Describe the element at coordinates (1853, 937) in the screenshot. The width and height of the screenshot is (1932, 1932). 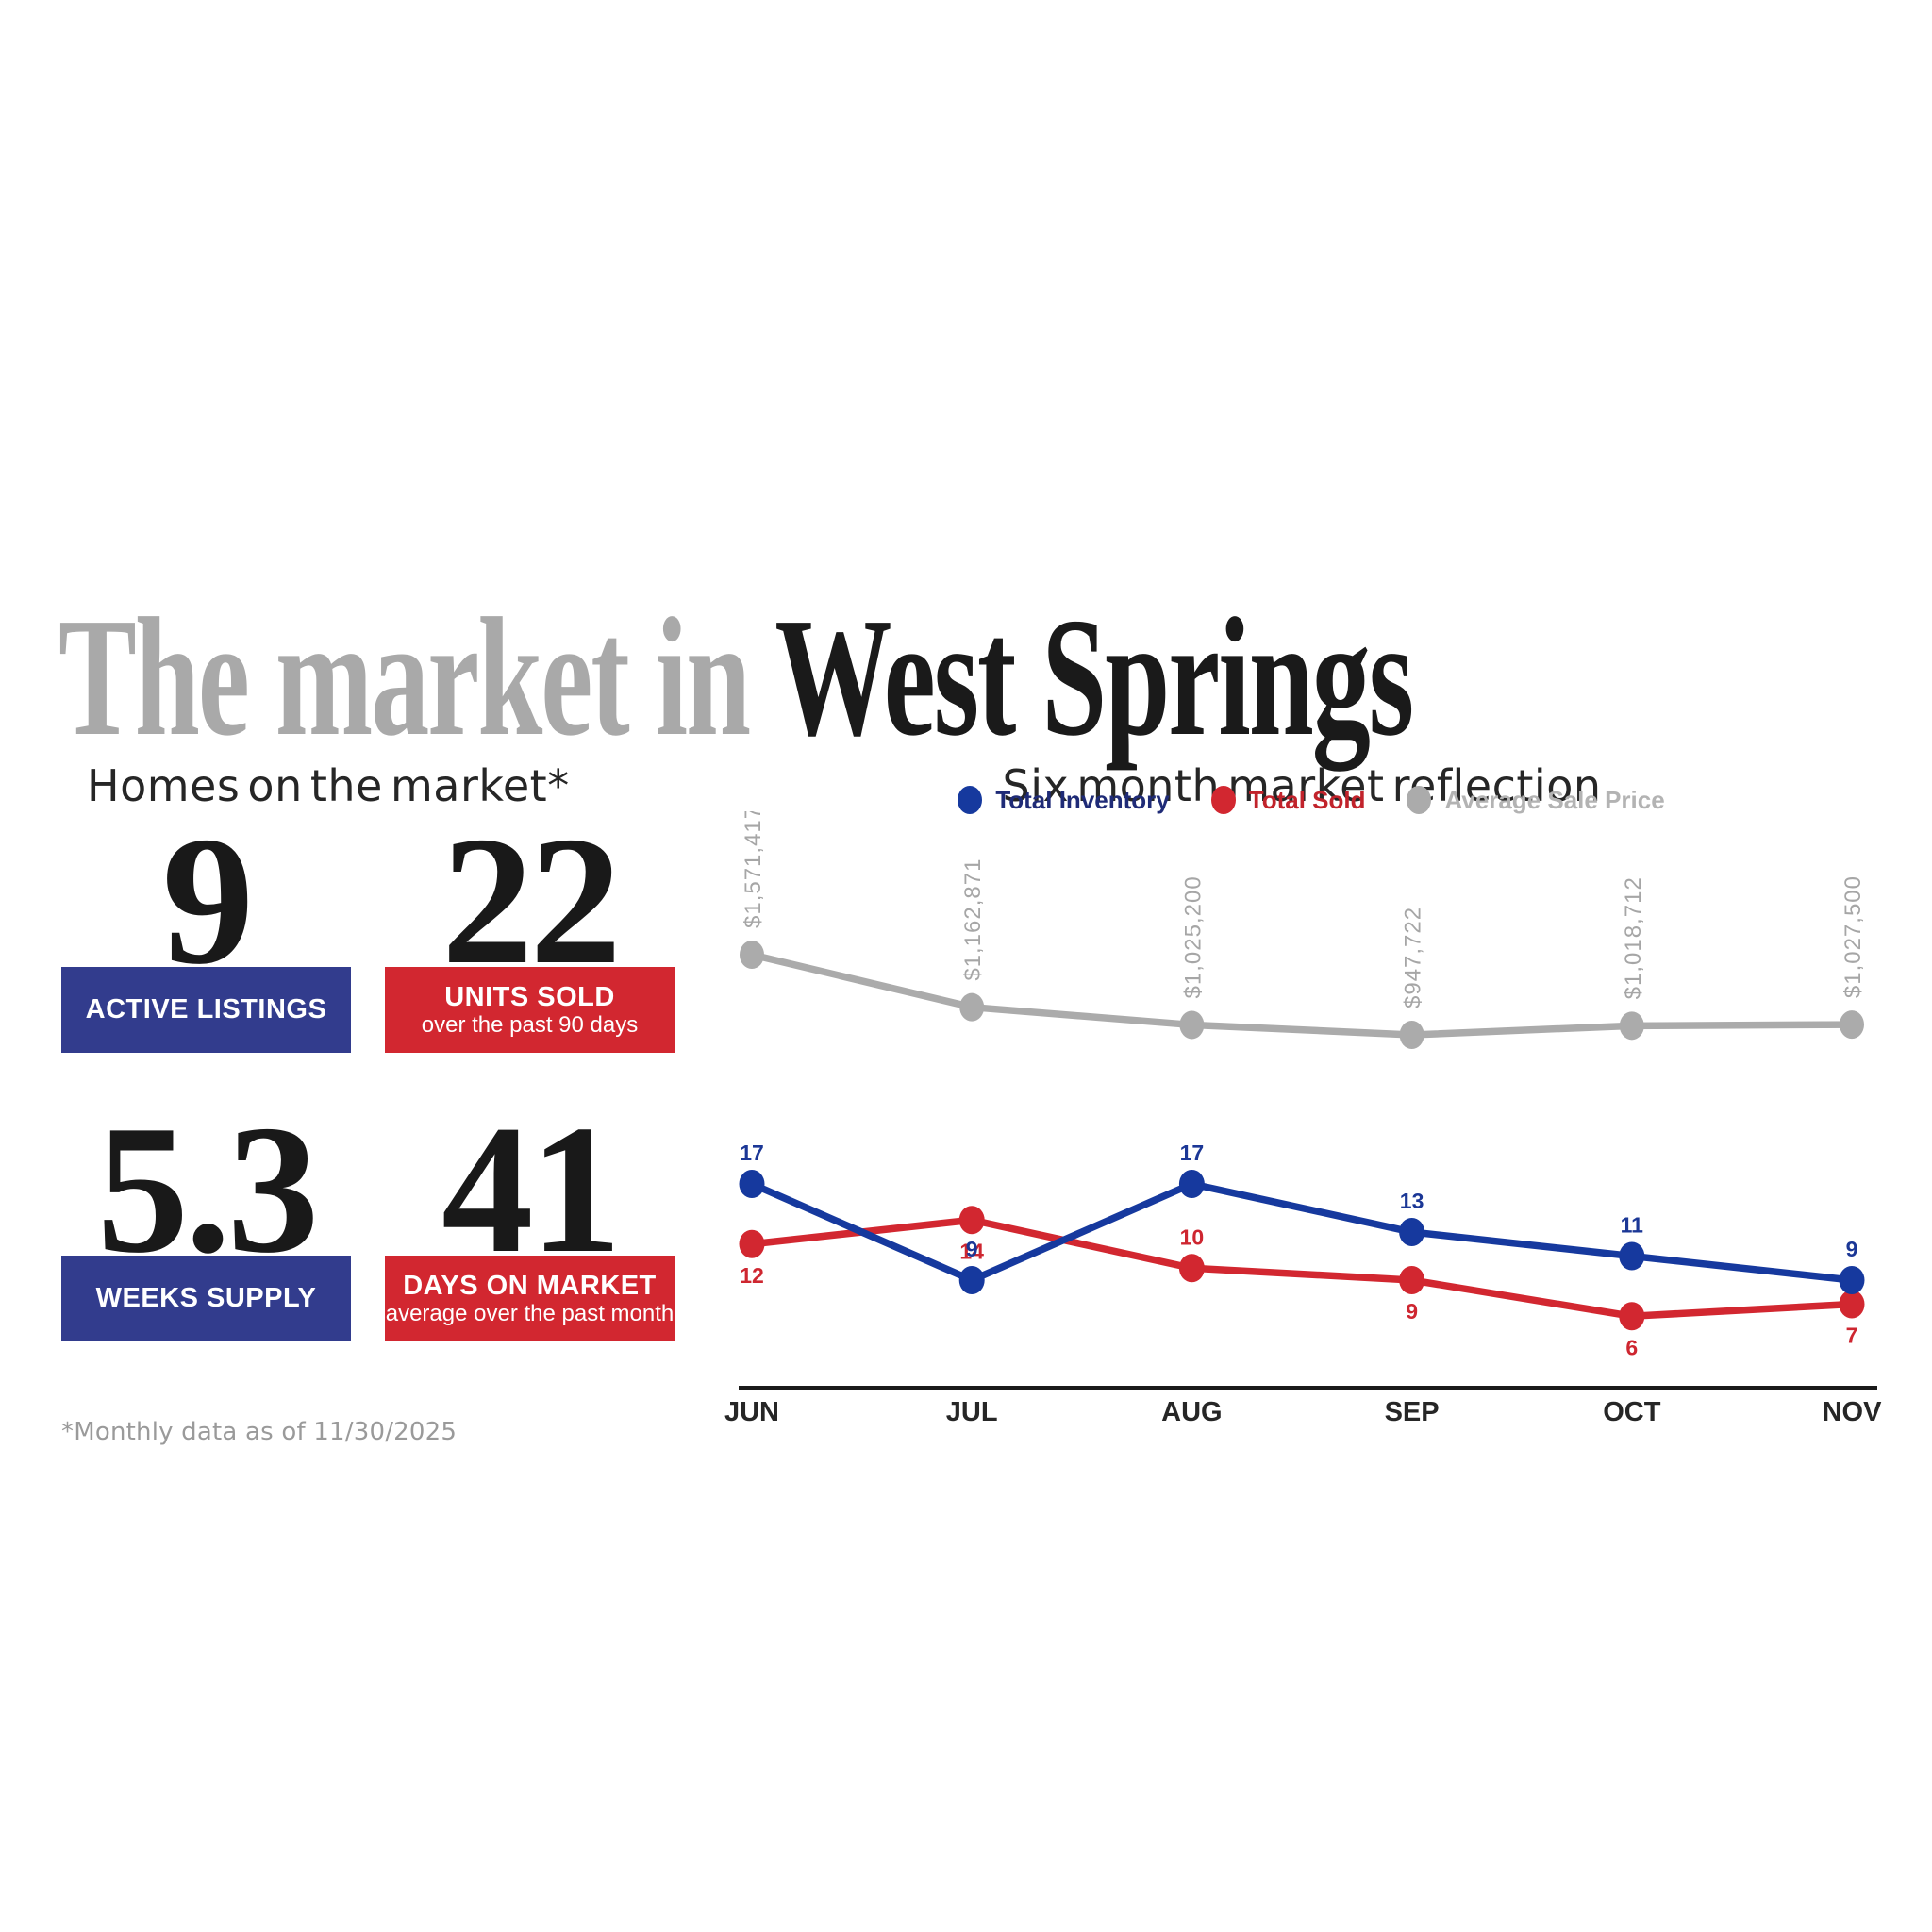
I see `average-sale-price-label: $1,027,500` at that location.